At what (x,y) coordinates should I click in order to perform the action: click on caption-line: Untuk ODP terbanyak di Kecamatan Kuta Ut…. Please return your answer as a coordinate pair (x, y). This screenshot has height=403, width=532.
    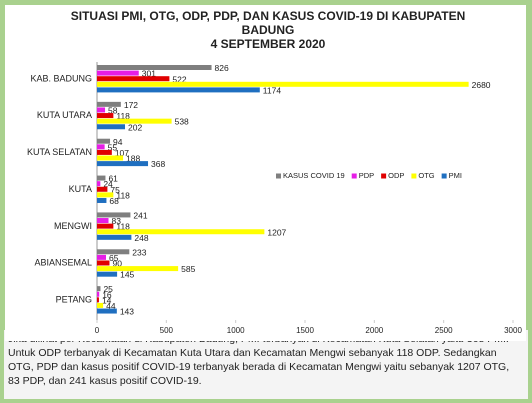
    Looking at the image, I should click on (252, 353).